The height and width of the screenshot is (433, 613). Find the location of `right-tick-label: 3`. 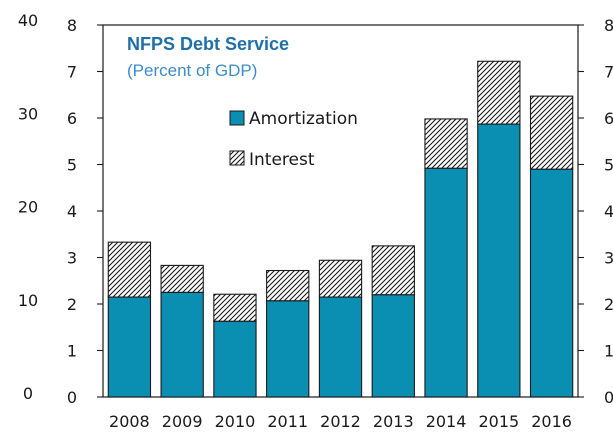

right-tick-label: 3 is located at coordinates (608, 258).